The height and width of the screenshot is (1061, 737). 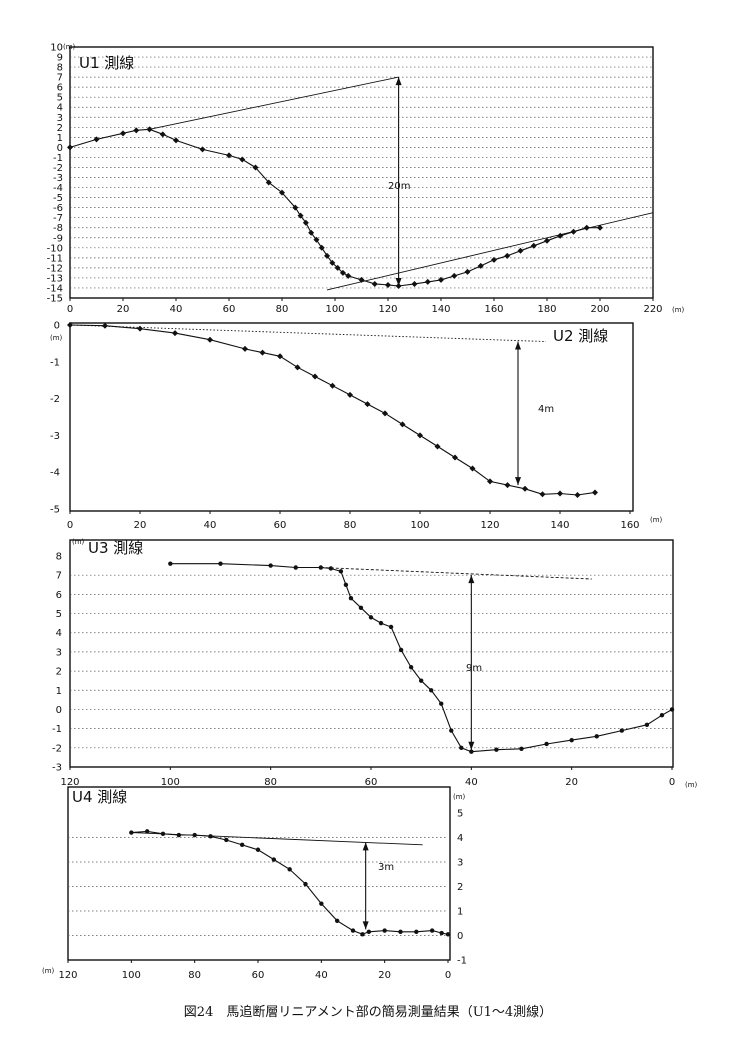 I want to click on u1-y-tick-label: -5, so click(x=58, y=198).